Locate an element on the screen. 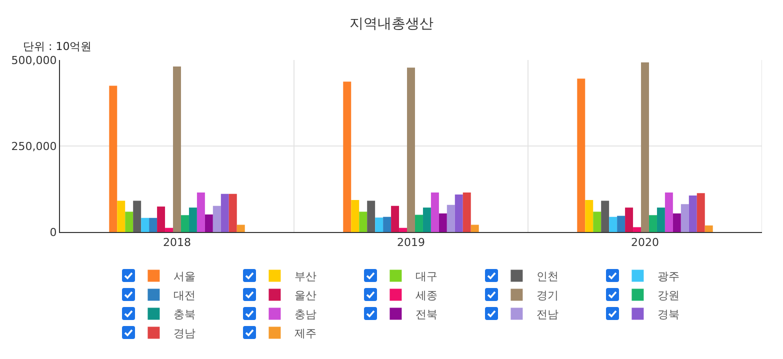  legend-label: 제주 is located at coordinates (305, 333).